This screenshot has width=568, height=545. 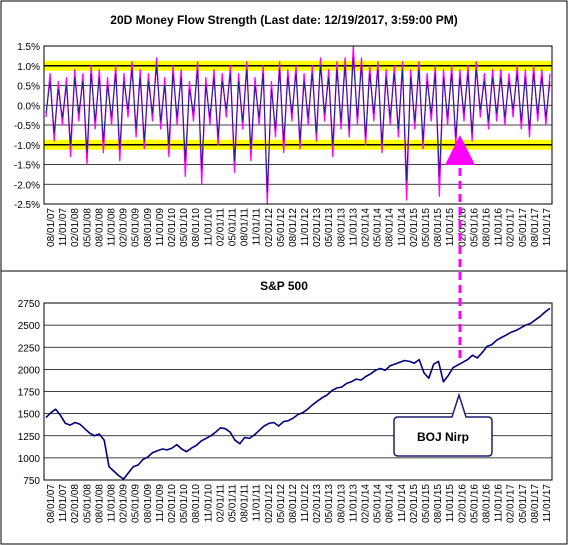 I want to click on y-tick-label: -1.5%, so click(x=27, y=166).